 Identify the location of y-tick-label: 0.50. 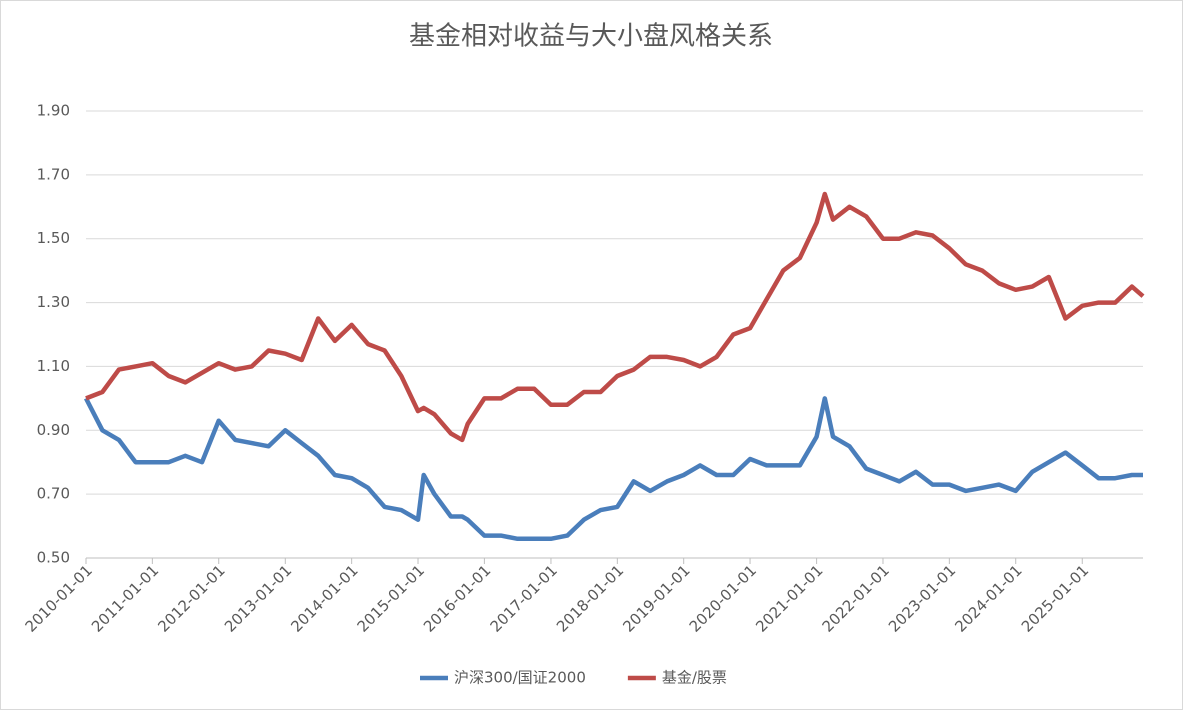
(53, 558).